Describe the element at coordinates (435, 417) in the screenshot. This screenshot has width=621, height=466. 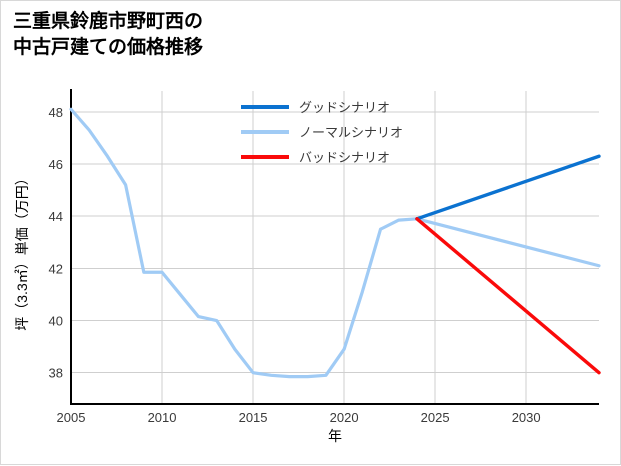
I see `x-tick-label: 2025` at that location.